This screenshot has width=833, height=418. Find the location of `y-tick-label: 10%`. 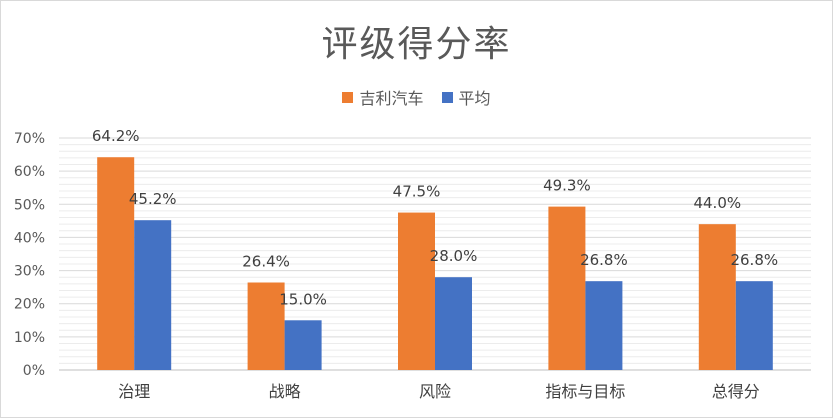

y-tick-label: 10% is located at coordinates (29, 338).